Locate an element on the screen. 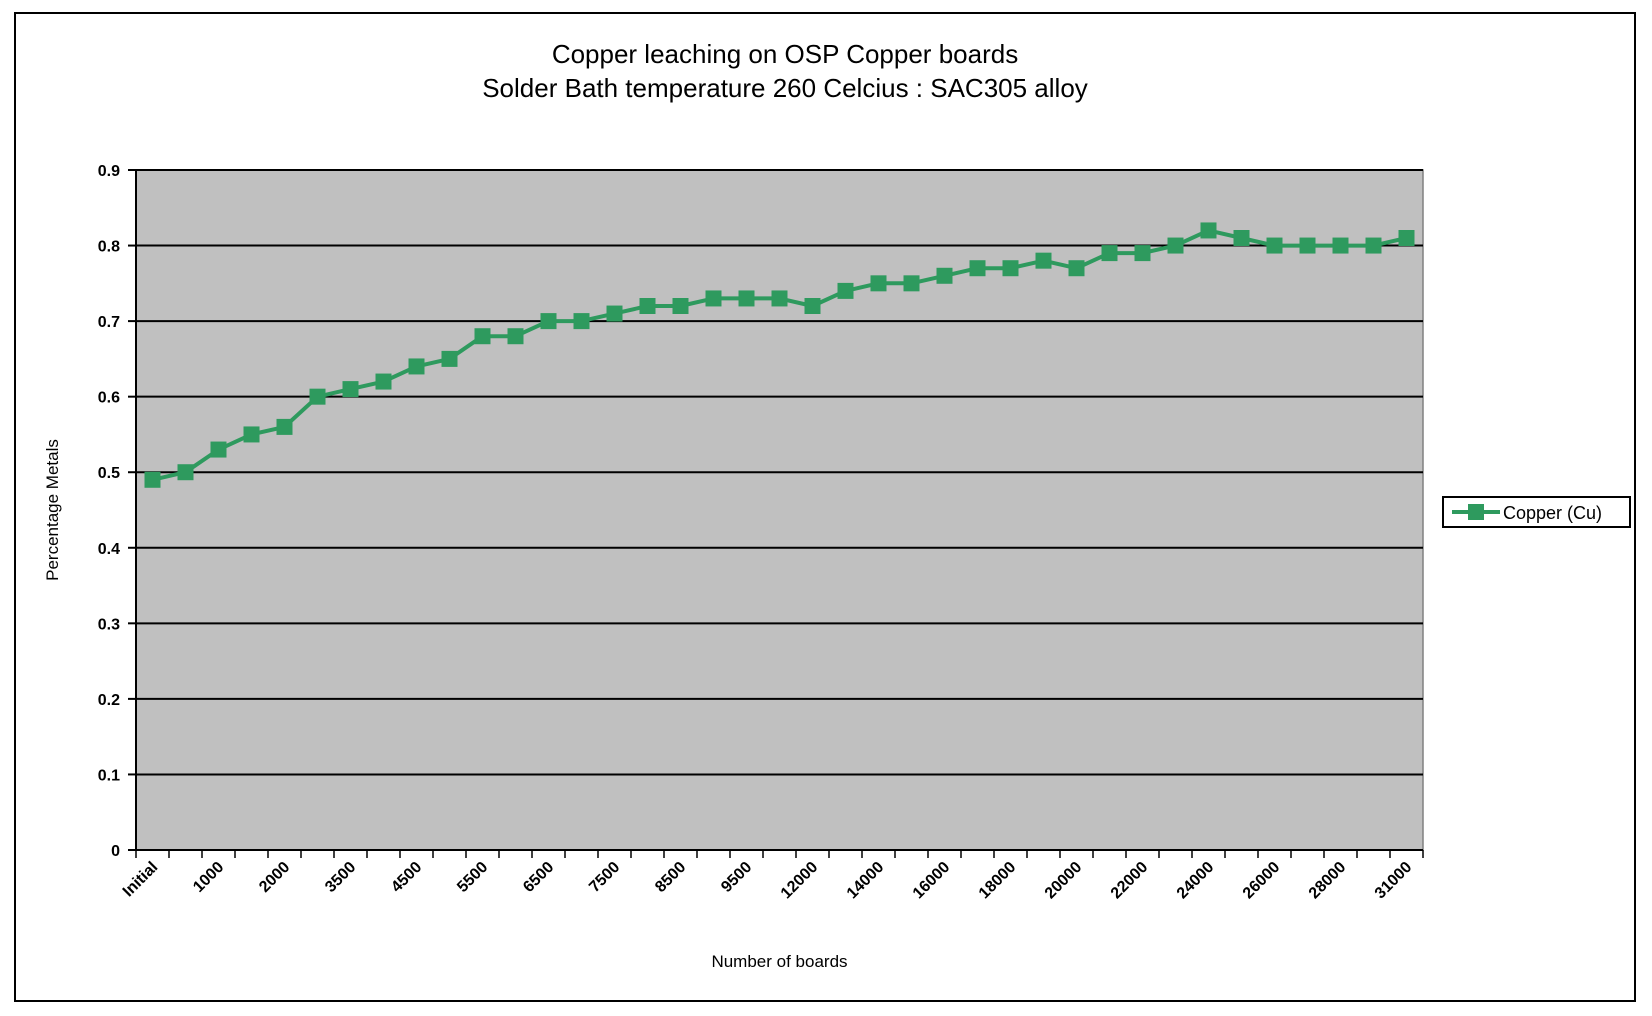 Image resolution: width=1652 pixels, height=1016 pixels. x-tick-label: 14000 is located at coordinates (866, 881).